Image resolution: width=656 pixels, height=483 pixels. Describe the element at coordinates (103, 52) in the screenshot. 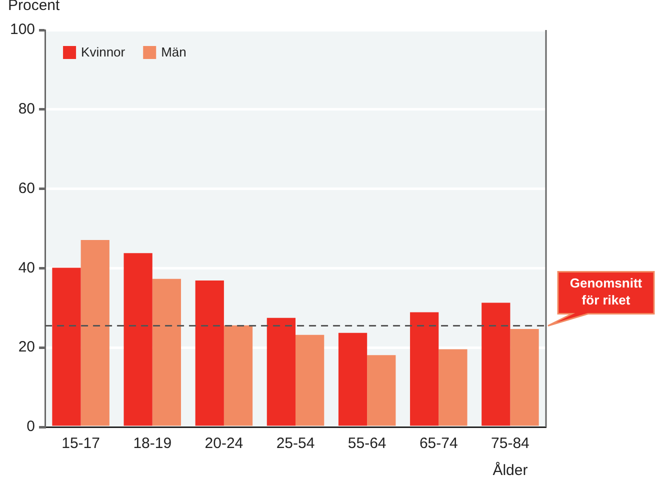

I see `legend-label: Kvinnor` at that location.